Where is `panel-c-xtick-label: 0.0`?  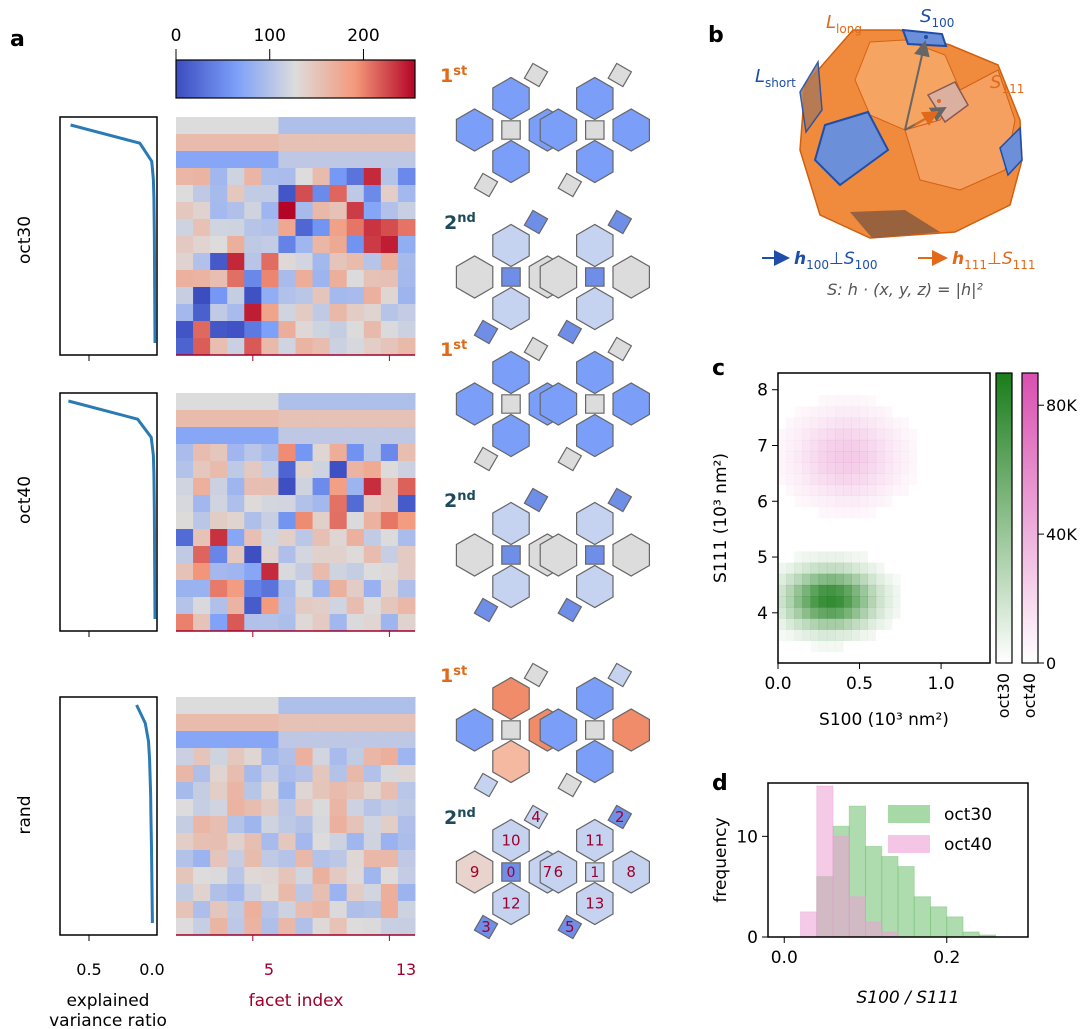
panel-c-xtick-label: 0.0 is located at coordinates (777, 684).